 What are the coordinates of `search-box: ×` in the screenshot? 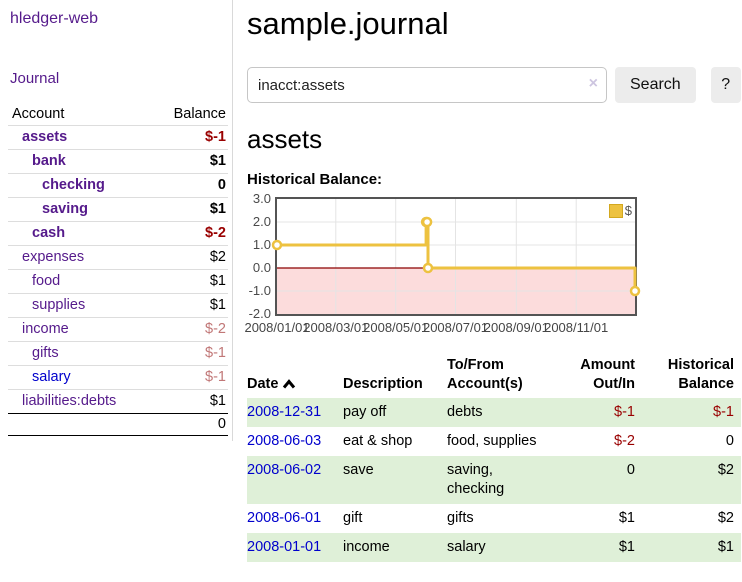 It's located at (427, 85).